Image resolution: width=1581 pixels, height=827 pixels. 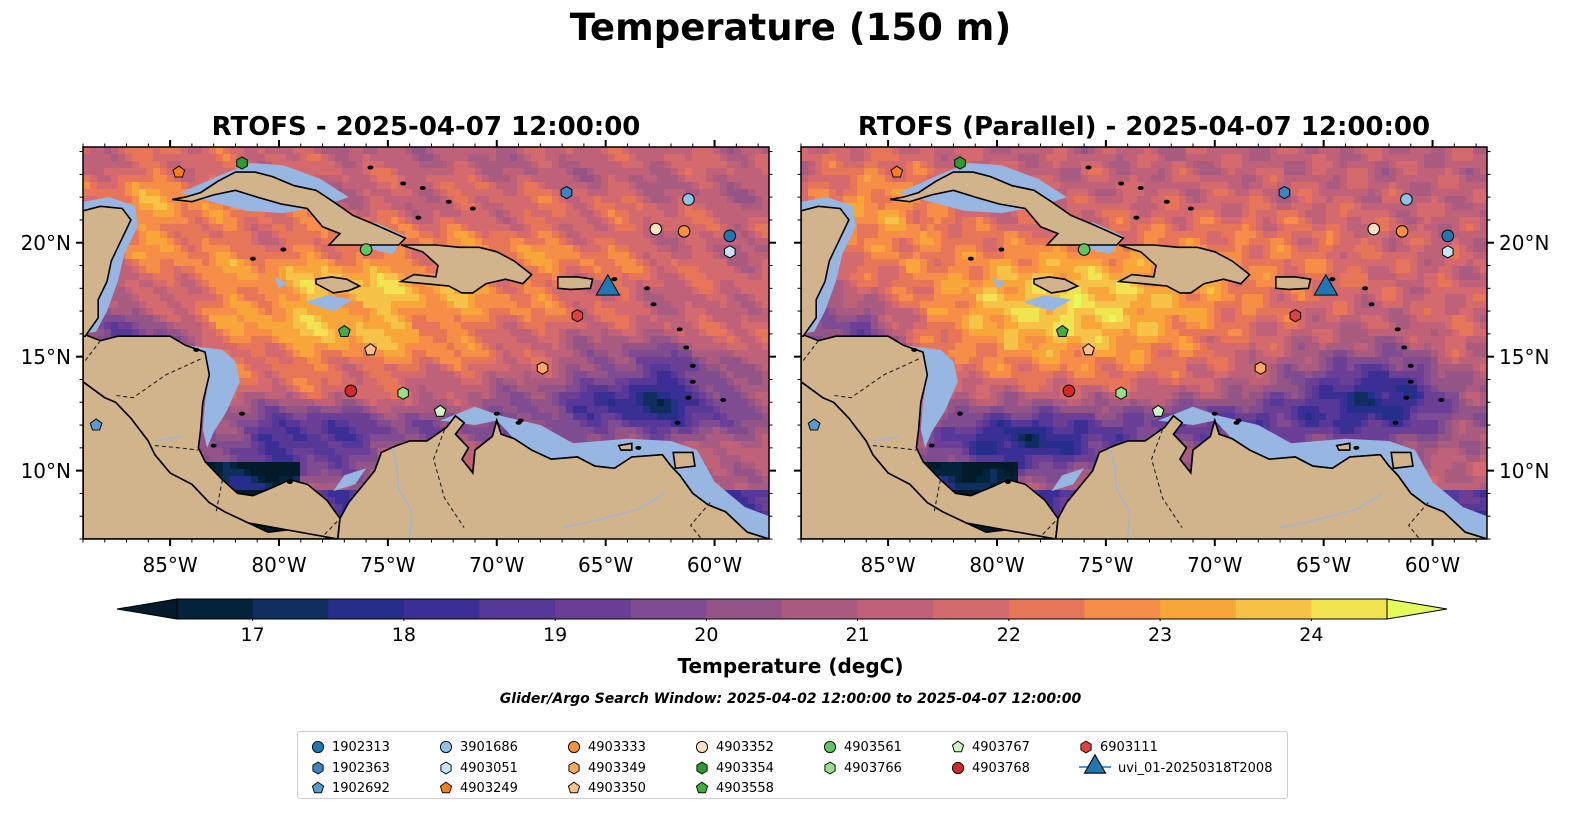 What do you see at coordinates (790, 27) in the screenshot?
I see `figure-title: Temperature (150 m)` at bounding box center [790, 27].